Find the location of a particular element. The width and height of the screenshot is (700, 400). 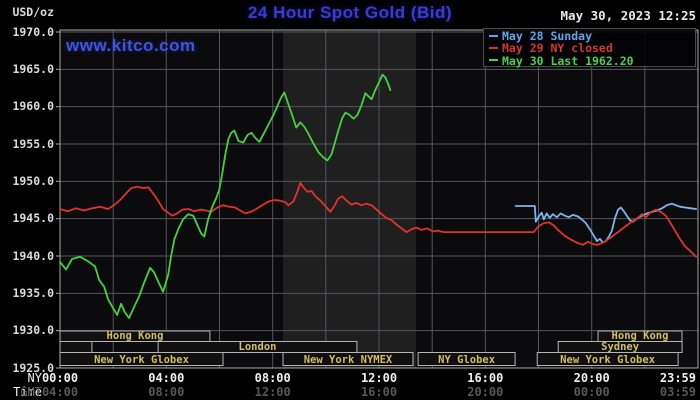

time-axis-gmt-label: 03:59 is located at coordinates (677, 392).